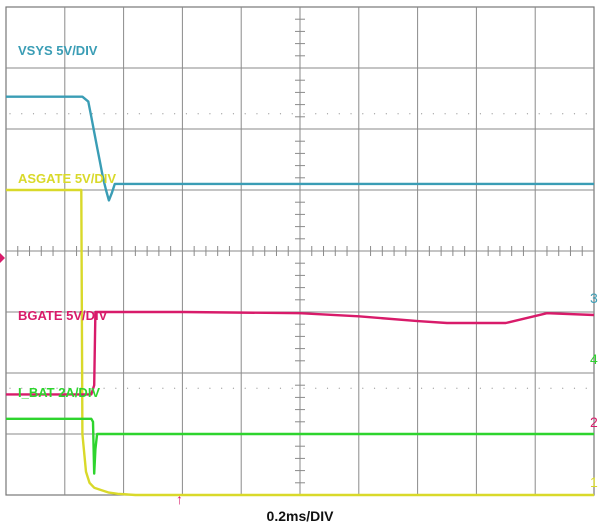 The height and width of the screenshot is (532, 600). I want to click on channel-marker-asgate: 1, so click(594, 482).